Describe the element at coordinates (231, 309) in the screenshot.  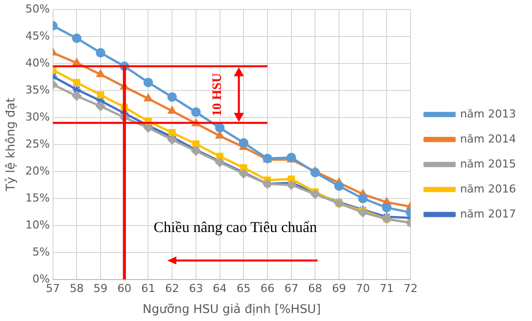
I see `x-axis-title: Ngưỡng HSU giả định [%HSU]` at that location.